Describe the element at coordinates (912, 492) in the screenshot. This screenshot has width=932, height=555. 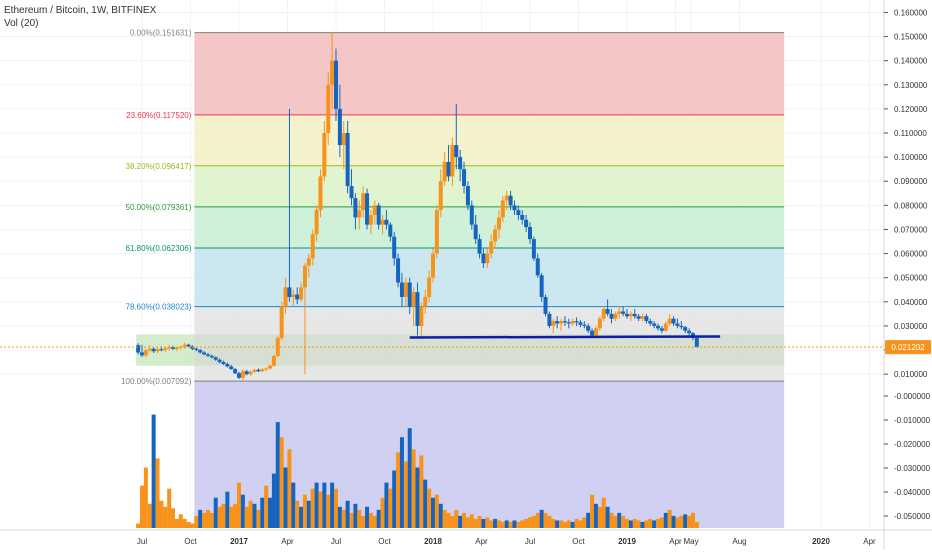
I see `volume-tick-label: -0.040000` at that location.